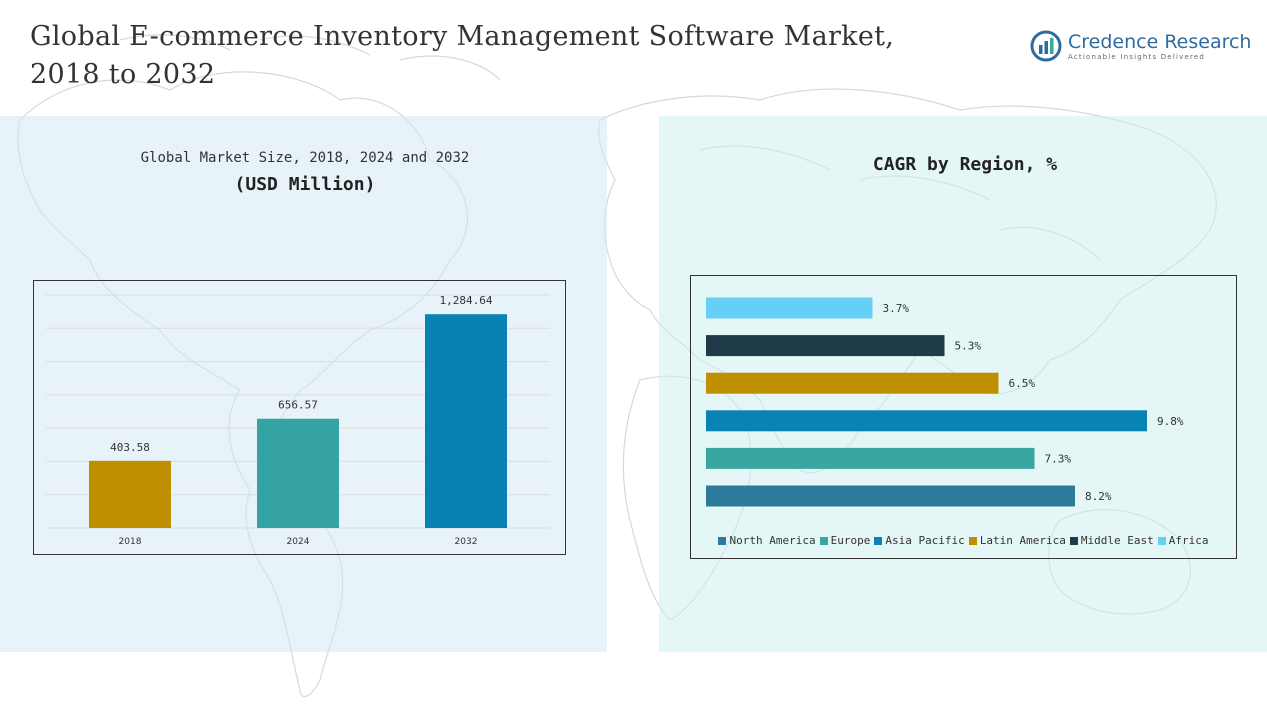 The height and width of the screenshot is (713, 1267). Describe the element at coordinates (466, 542) in the screenshot. I see `x-tick-label: 2032` at that location.